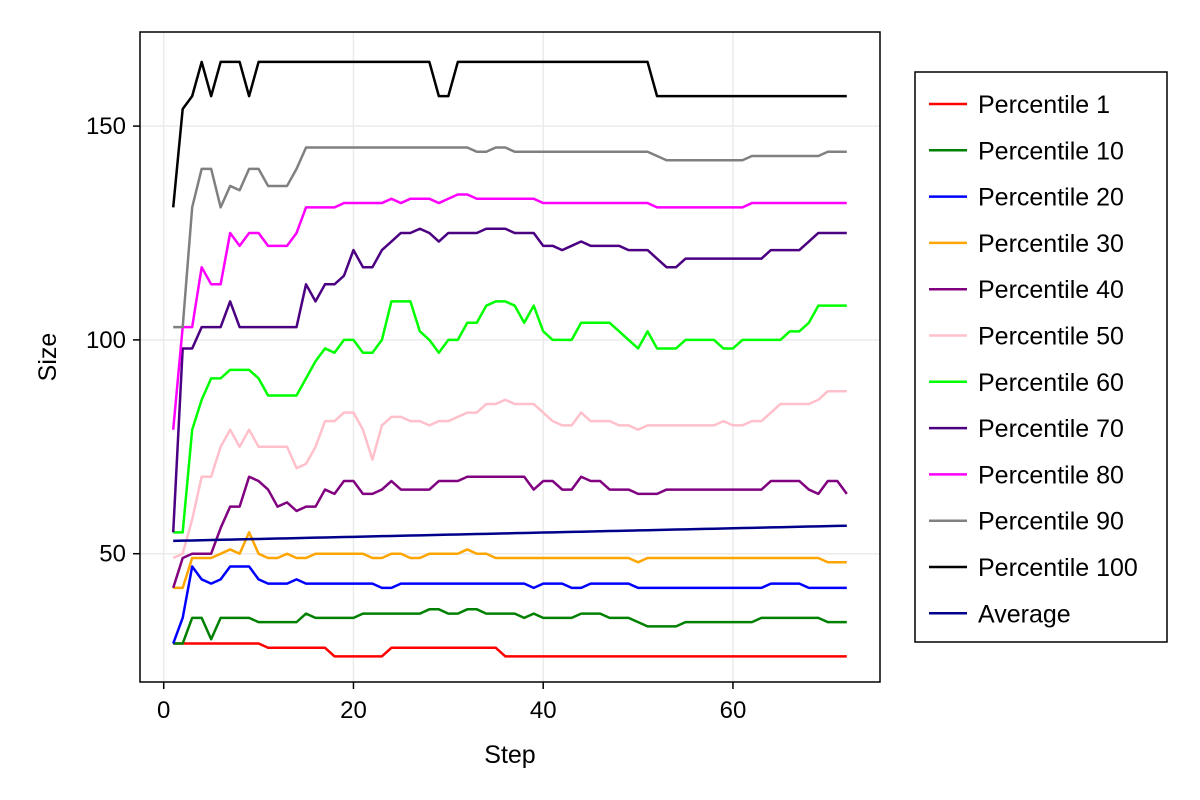 The width and height of the screenshot is (1200, 800). I want to click on x-tick-label: 20, so click(353, 710).